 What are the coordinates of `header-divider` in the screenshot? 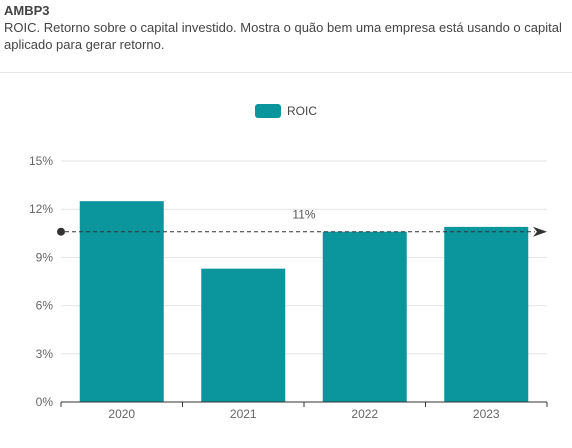 It's located at (286, 72).